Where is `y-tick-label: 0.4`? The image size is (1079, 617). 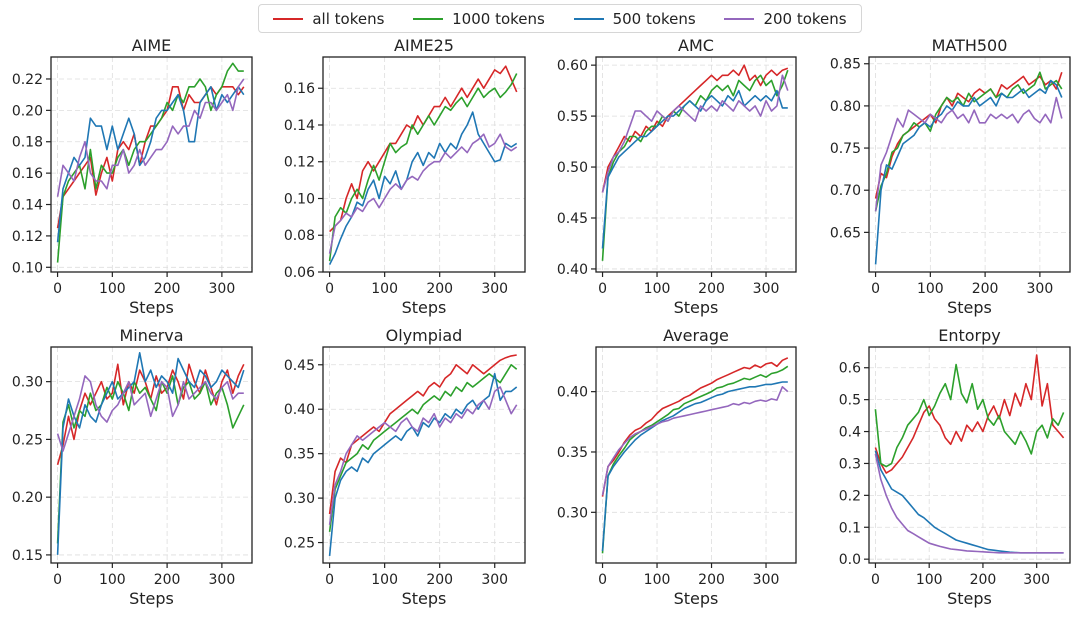
y-tick-label: 0.4 is located at coordinates (850, 433).